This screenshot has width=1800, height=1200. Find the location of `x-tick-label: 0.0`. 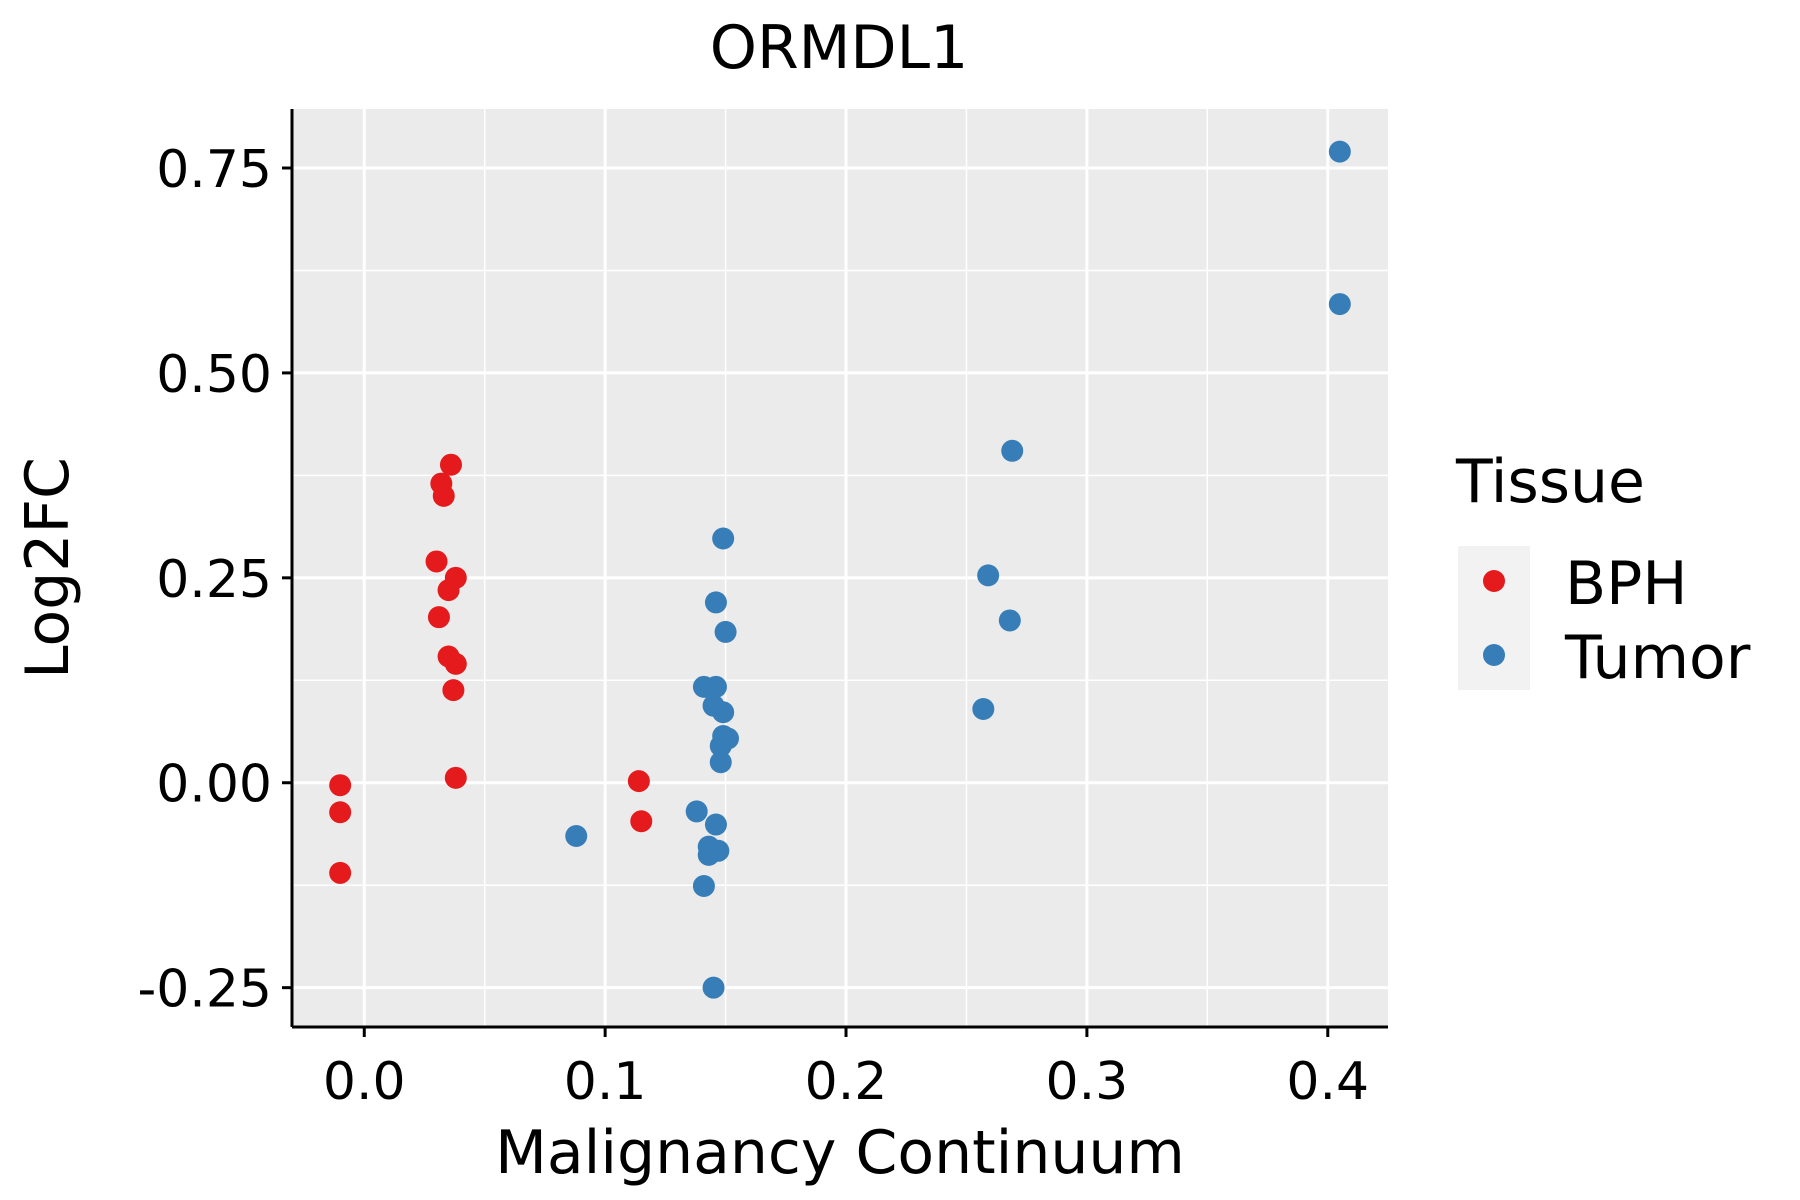

x-tick-label: 0.0 is located at coordinates (364, 1082).